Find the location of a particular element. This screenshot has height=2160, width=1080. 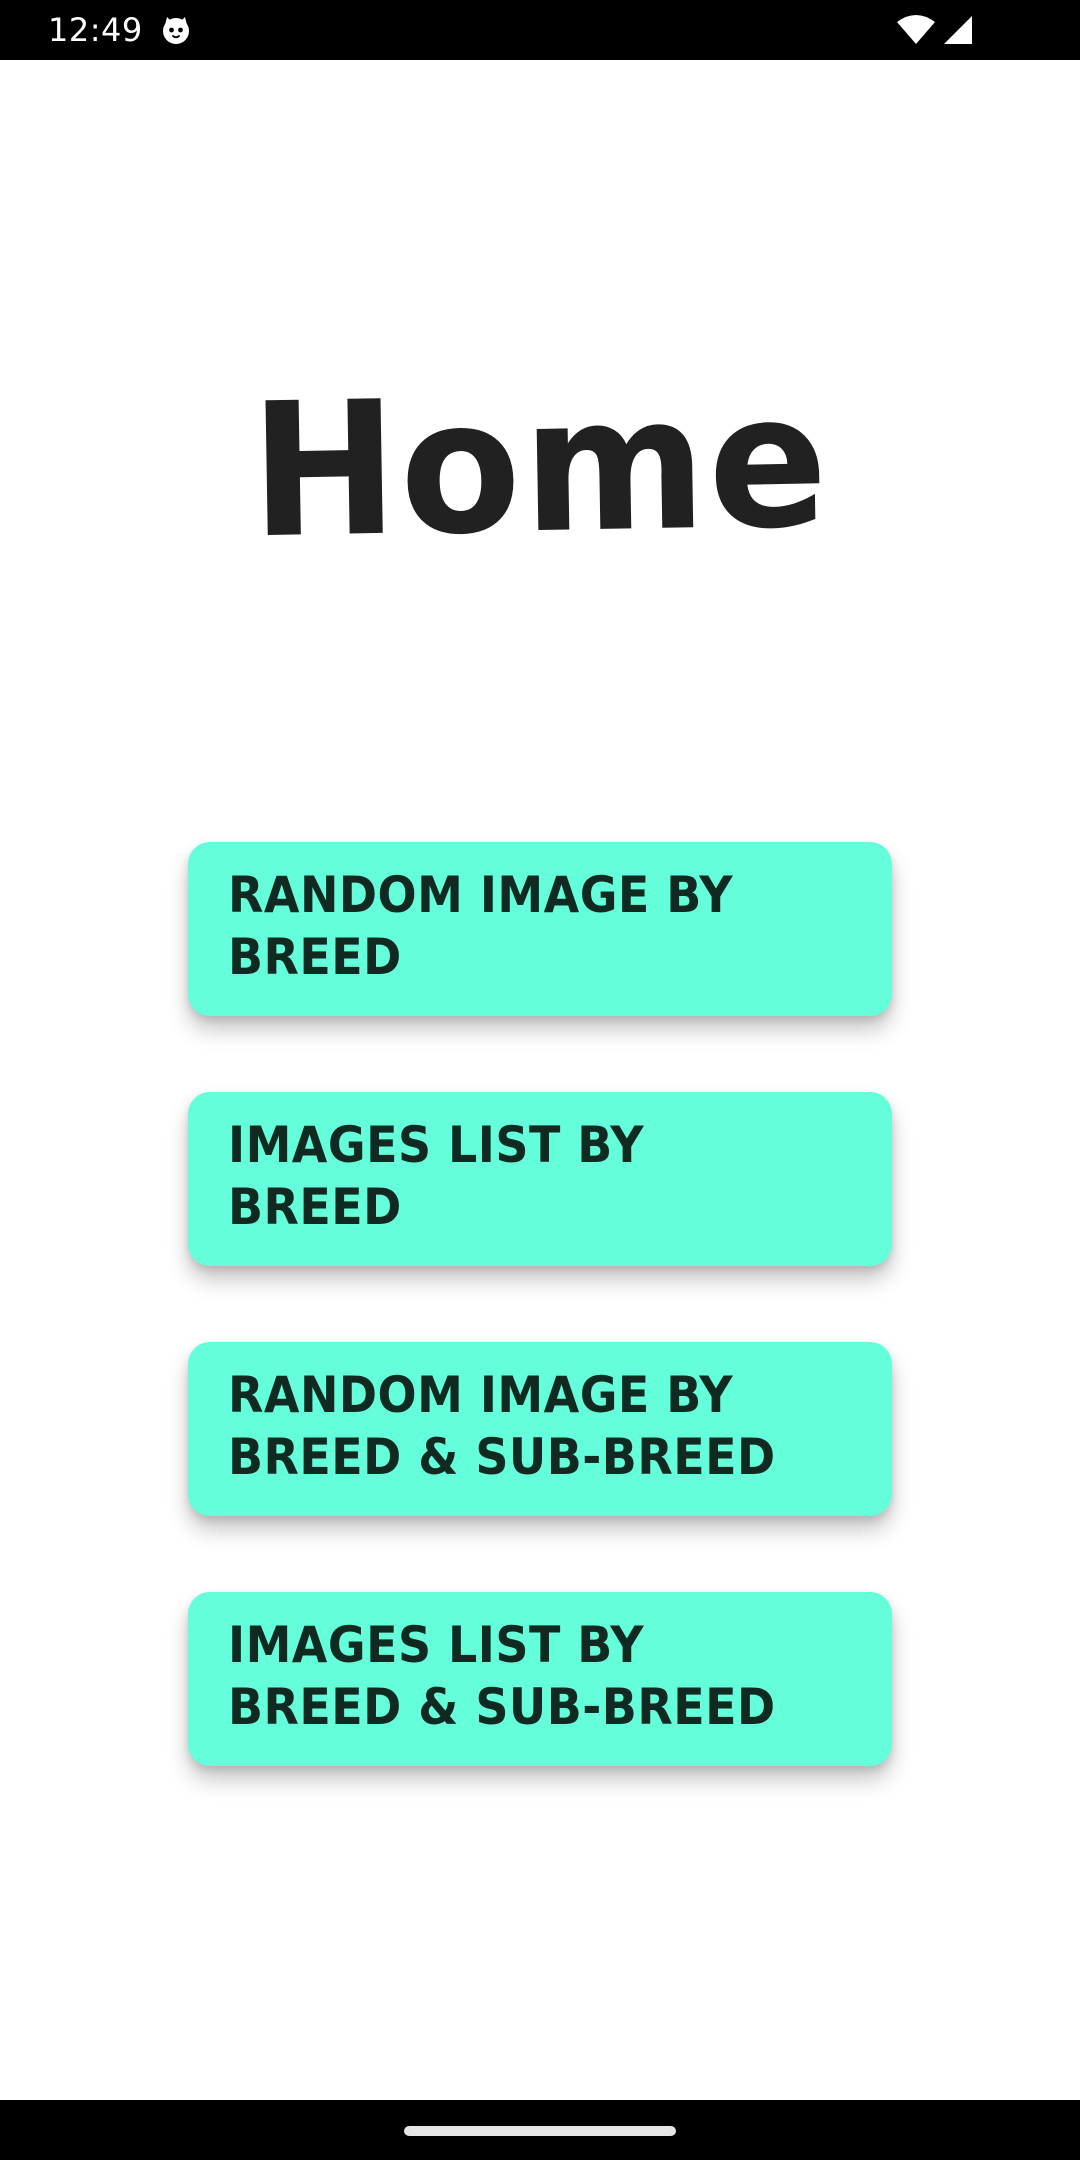

images-list-by-breed-and-sub-breed-button: Images List By Breed & Sub-Breed is located at coordinates (540, 1679).